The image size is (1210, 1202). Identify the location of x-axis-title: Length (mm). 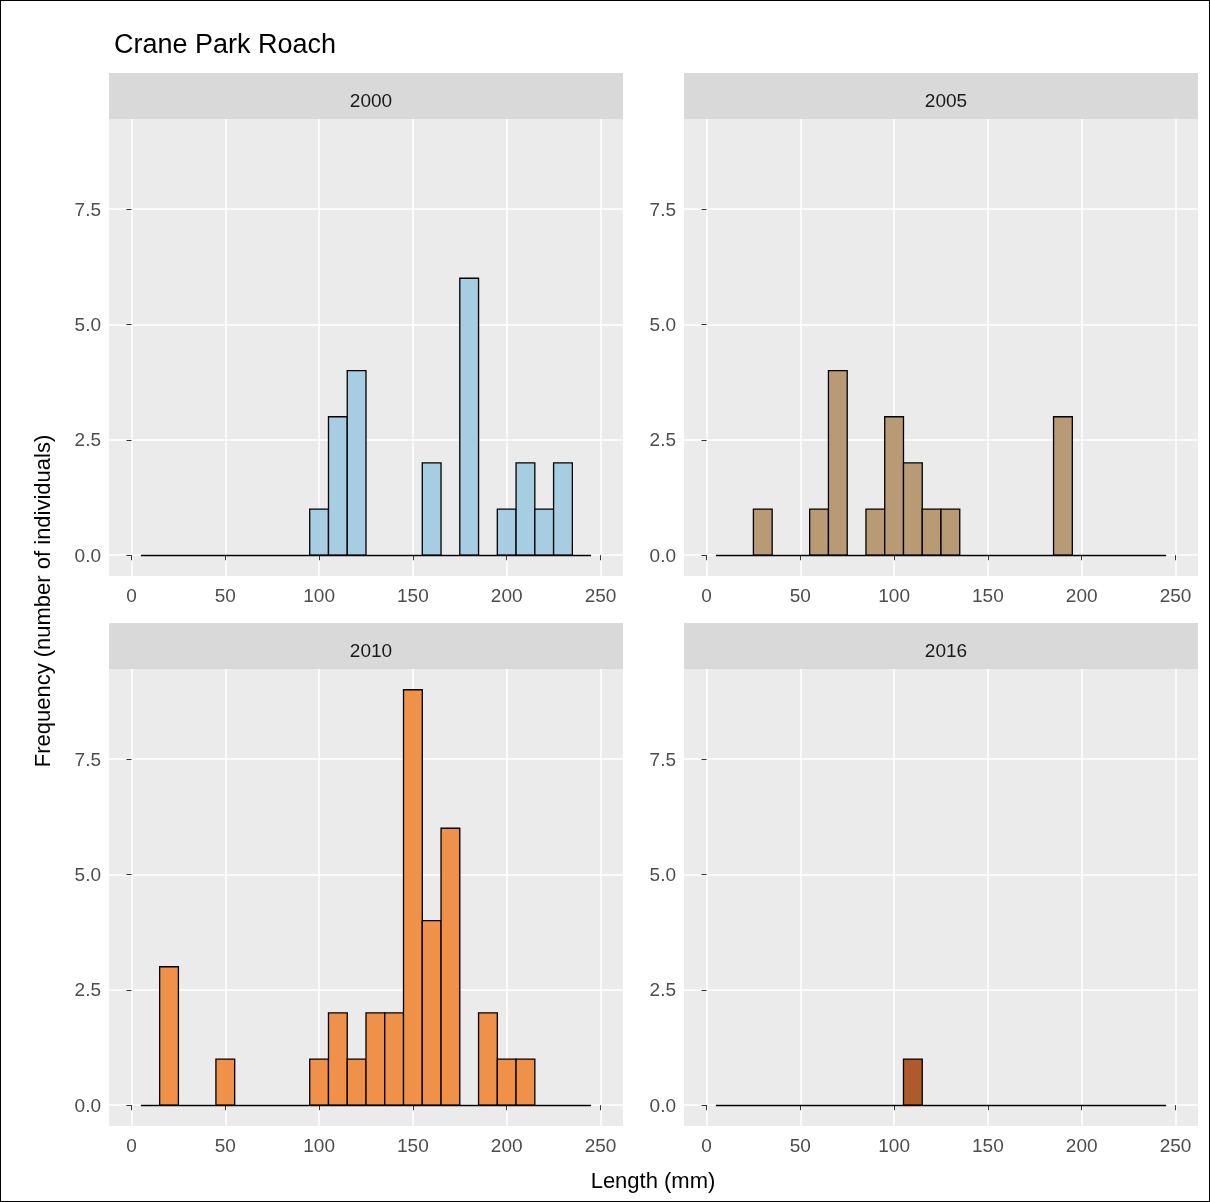
(653, 1181).